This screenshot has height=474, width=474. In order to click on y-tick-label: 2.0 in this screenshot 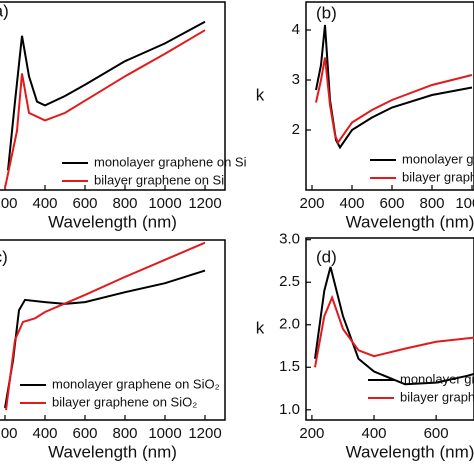, I will do `click(289, 324)`.